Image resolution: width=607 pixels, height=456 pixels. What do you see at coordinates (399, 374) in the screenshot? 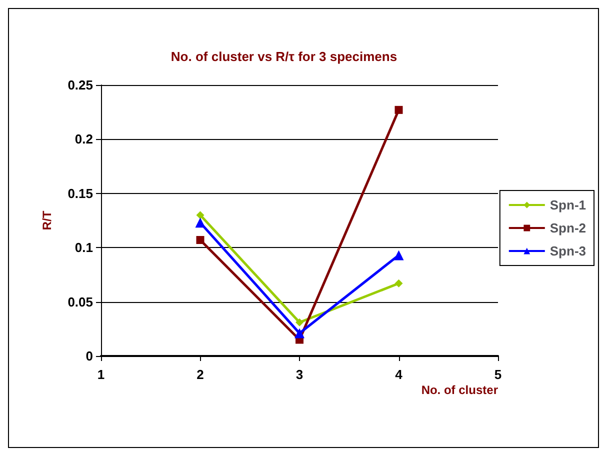
I see `x-tick-label: 4` at bounding box center [399, 374].